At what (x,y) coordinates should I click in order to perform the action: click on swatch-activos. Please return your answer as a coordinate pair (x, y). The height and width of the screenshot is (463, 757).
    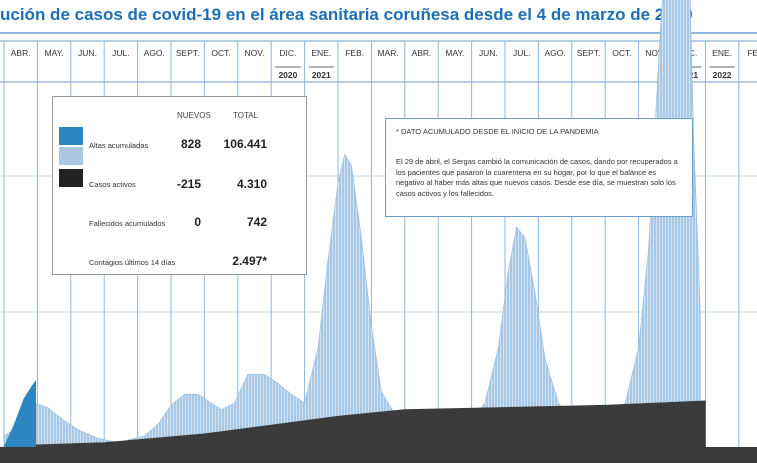
    Looking at the image, I should click on (71, 178).